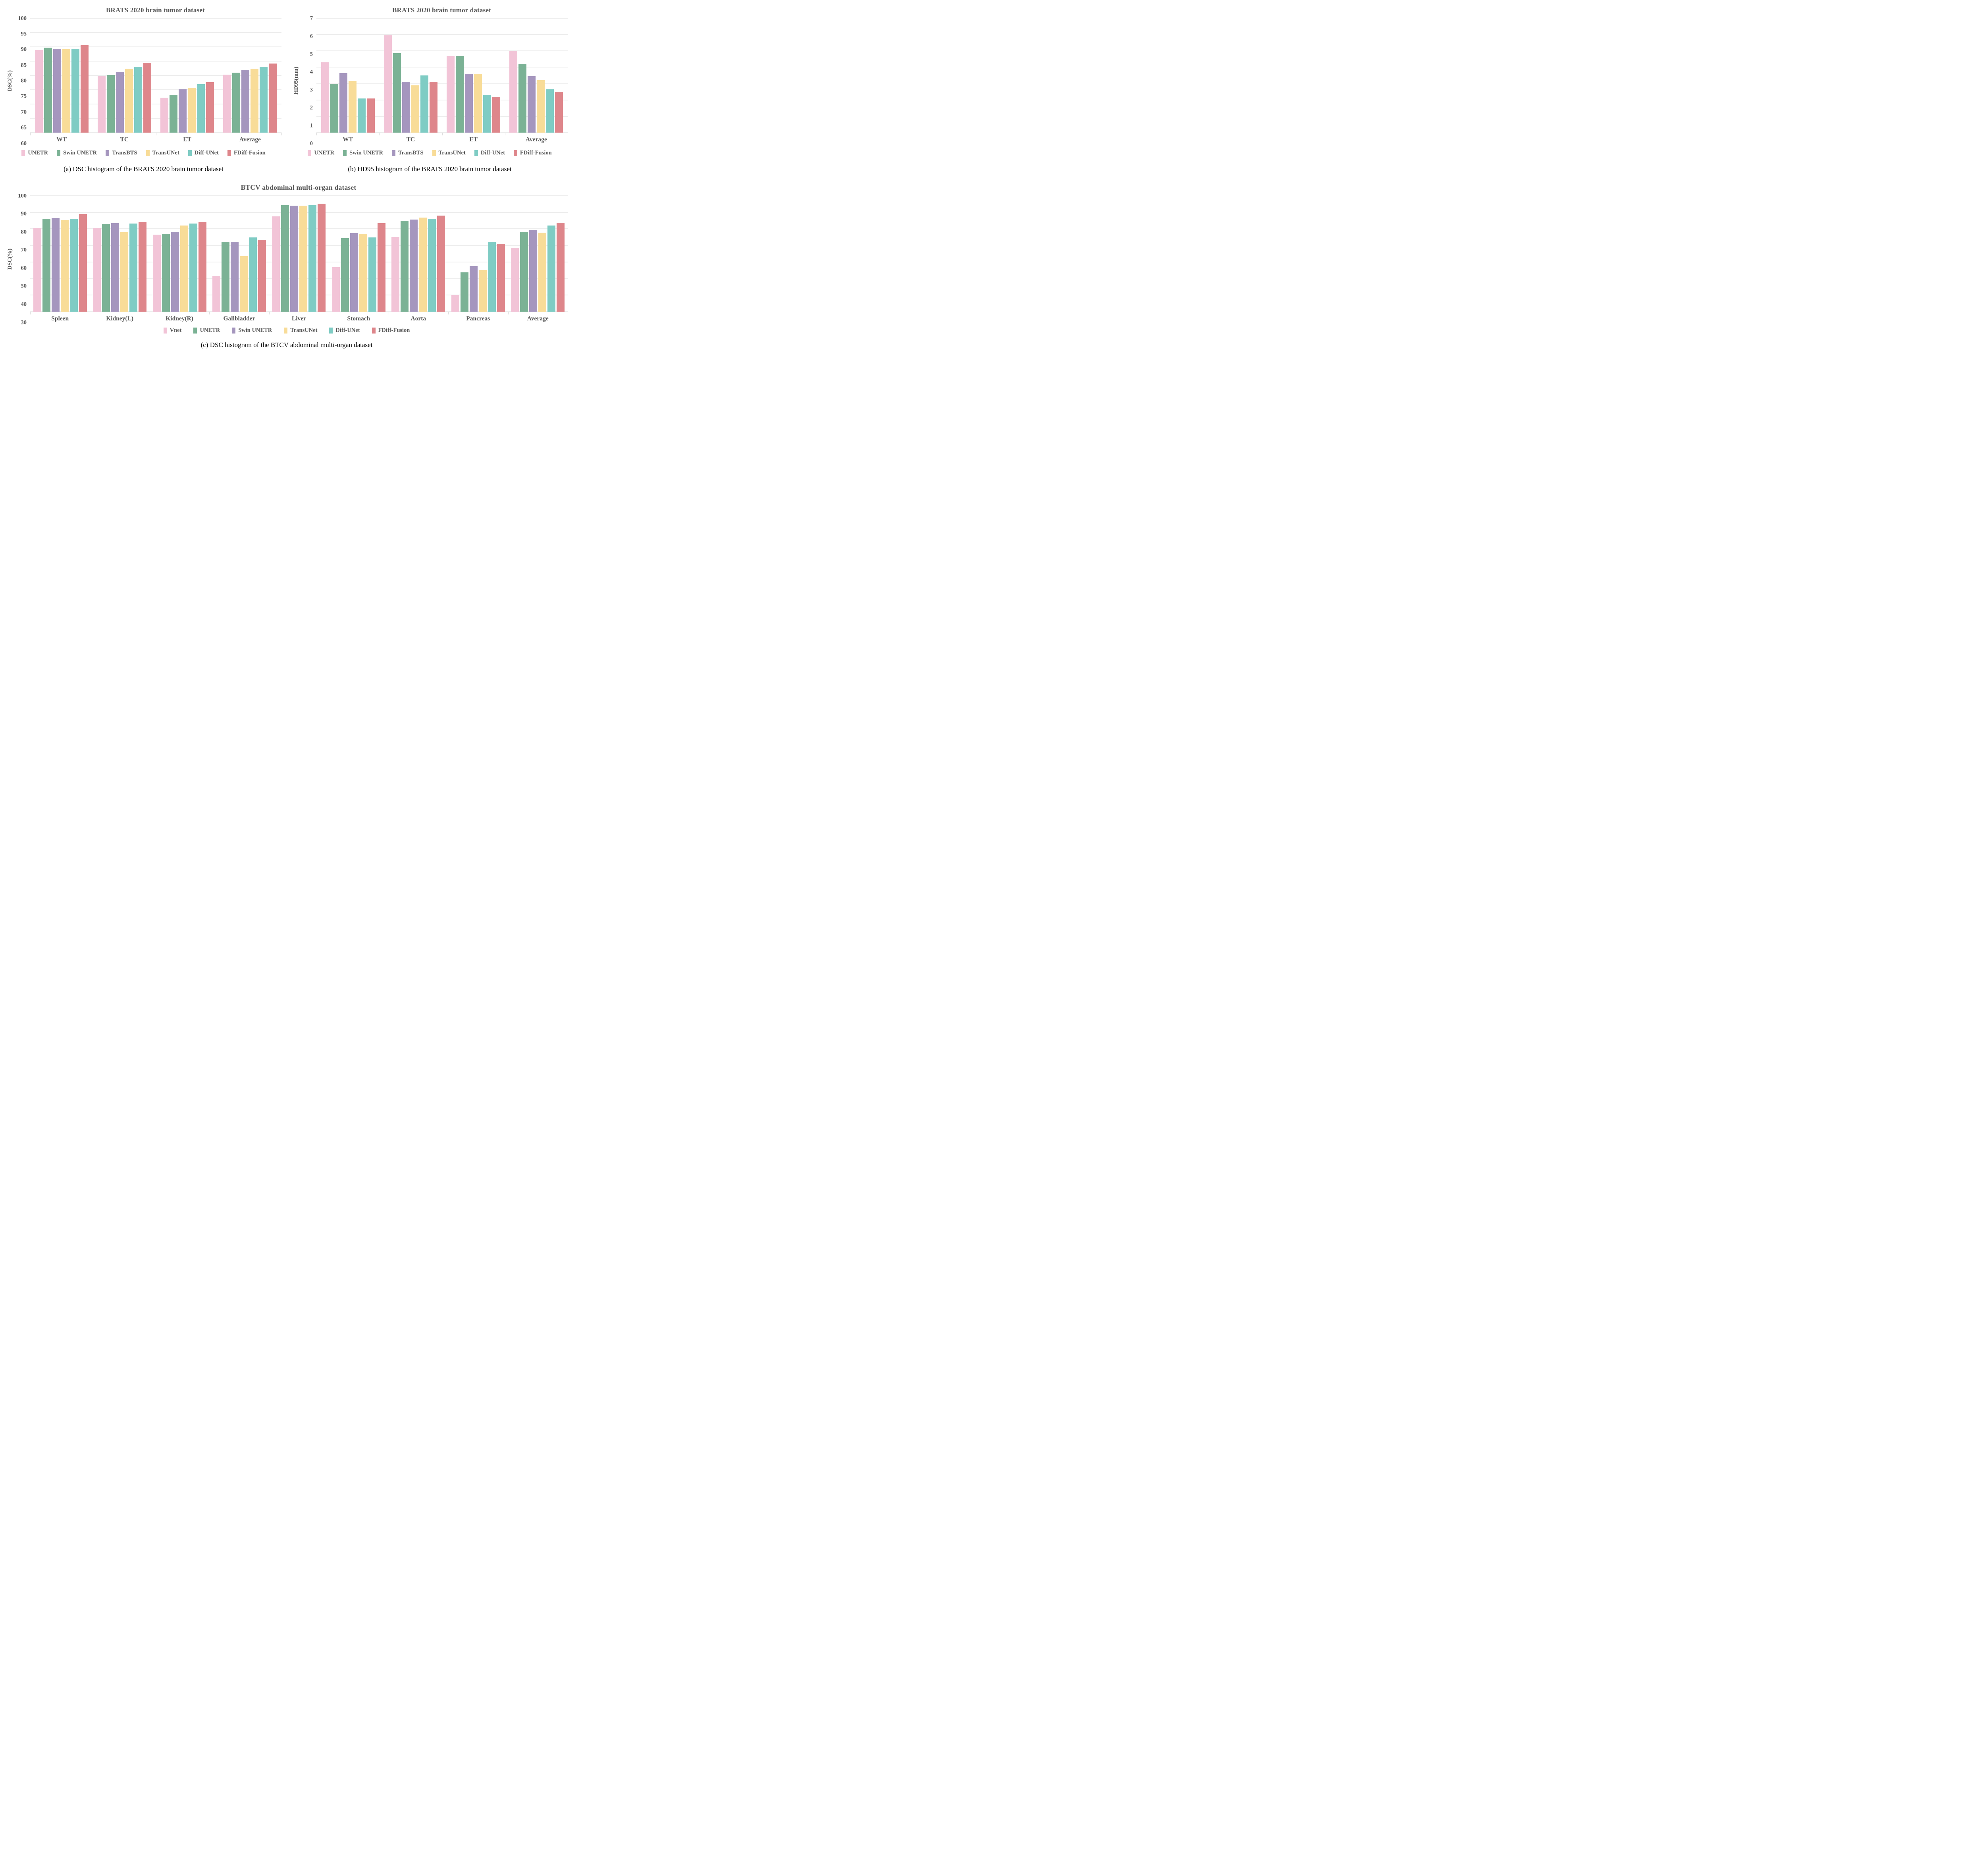 Image resolution: width=1985 pixels, height=1876 pixels. I want to click on y-tick-label-60: 60, so click(24, 143).